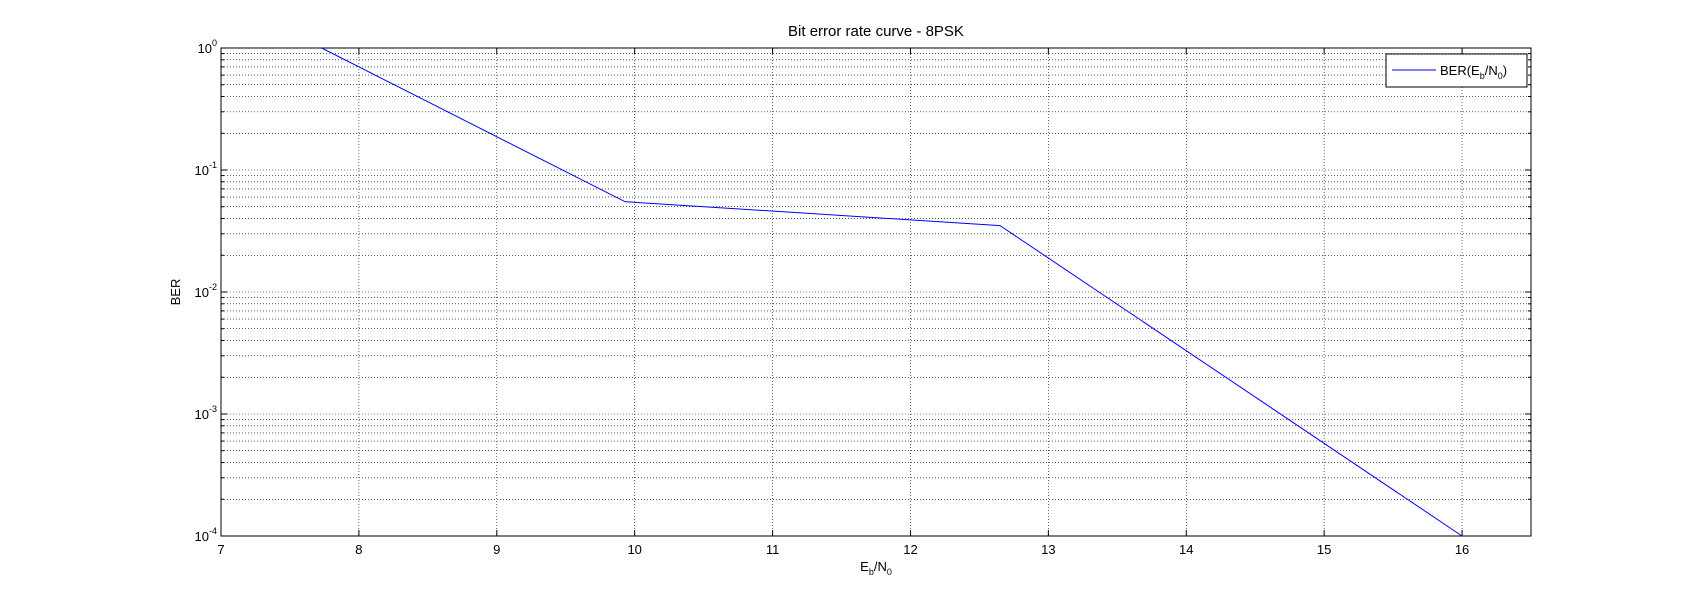 The width and height of the screenshot is (1681, 597). I want to click on y-tick-label: 10⁻⁴, so click(206, 535).